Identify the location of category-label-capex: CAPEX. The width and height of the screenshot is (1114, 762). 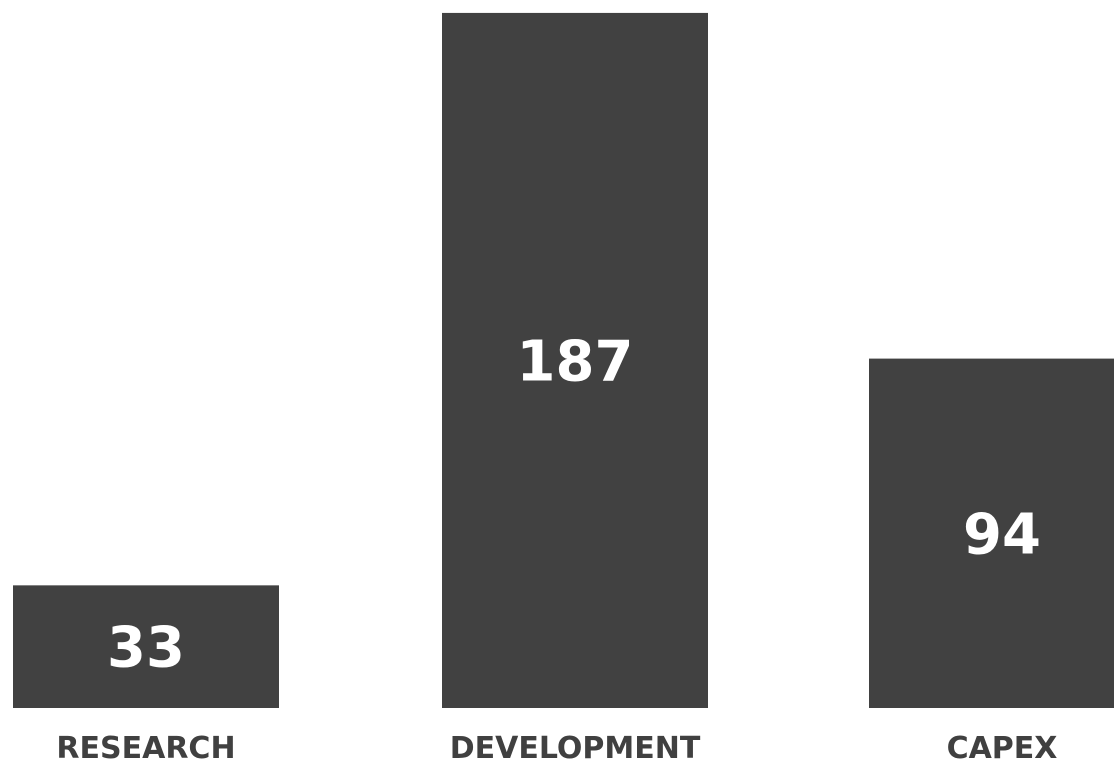
(1002, 746).